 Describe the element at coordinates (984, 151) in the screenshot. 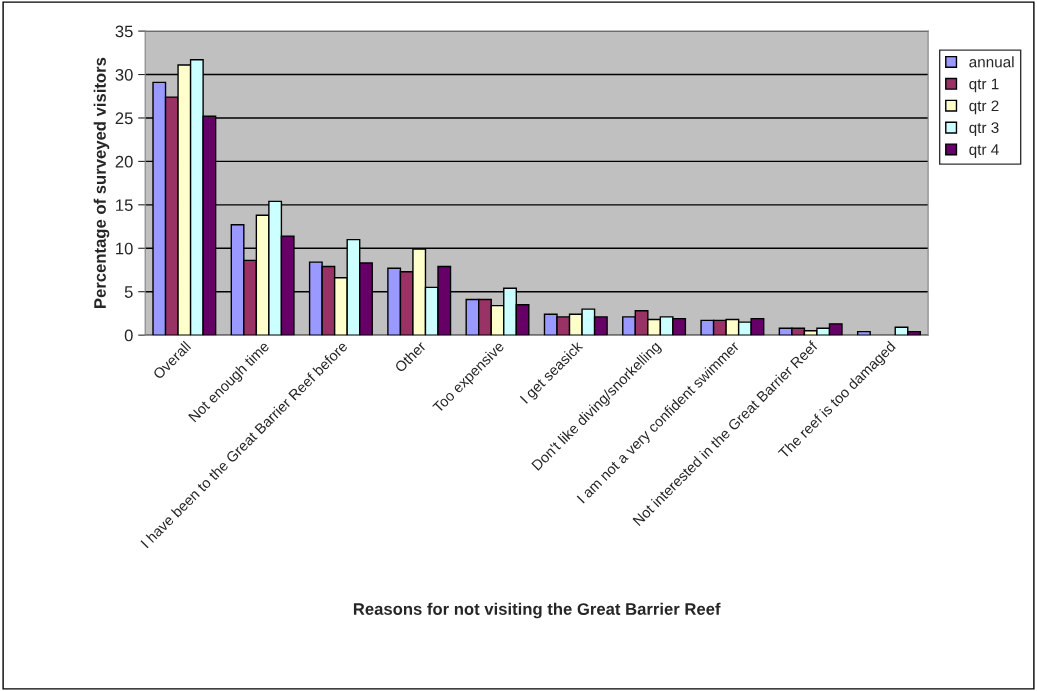

I see `legend-label: qtr 4` at that location.